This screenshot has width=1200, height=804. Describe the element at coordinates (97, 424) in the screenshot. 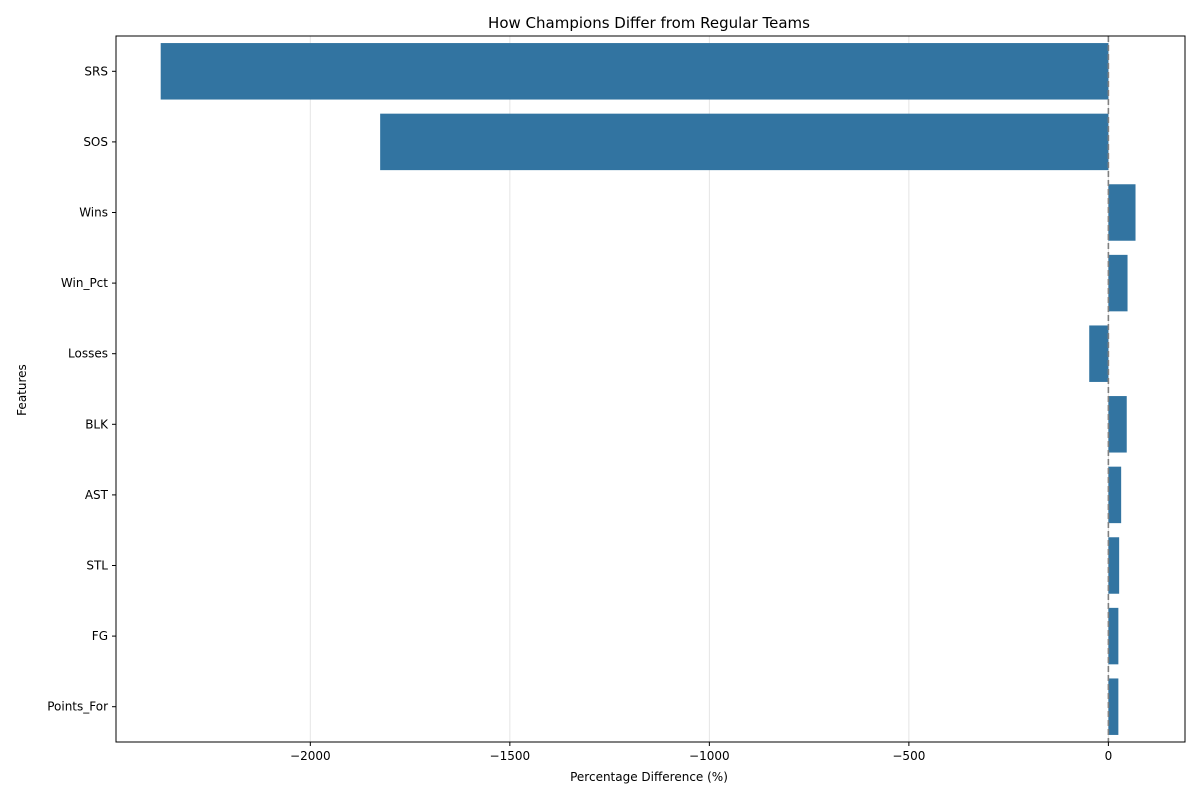

I see `y-tick-label: BLK` at that location.